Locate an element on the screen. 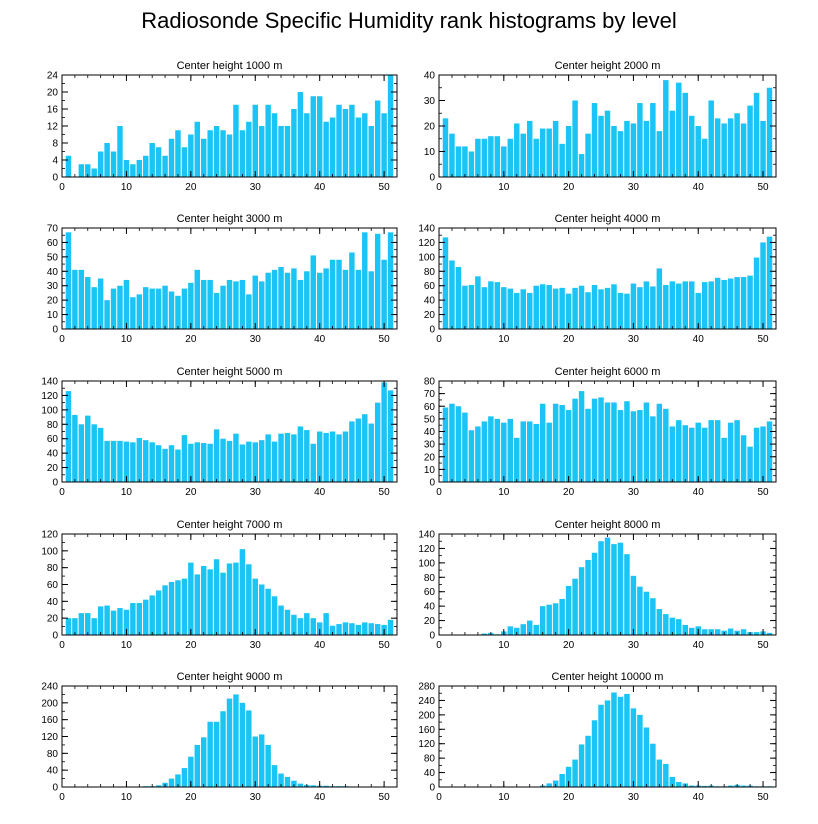 The image size is (818, 824). x-tick-label: 30 is located at coordinates (634, 339).